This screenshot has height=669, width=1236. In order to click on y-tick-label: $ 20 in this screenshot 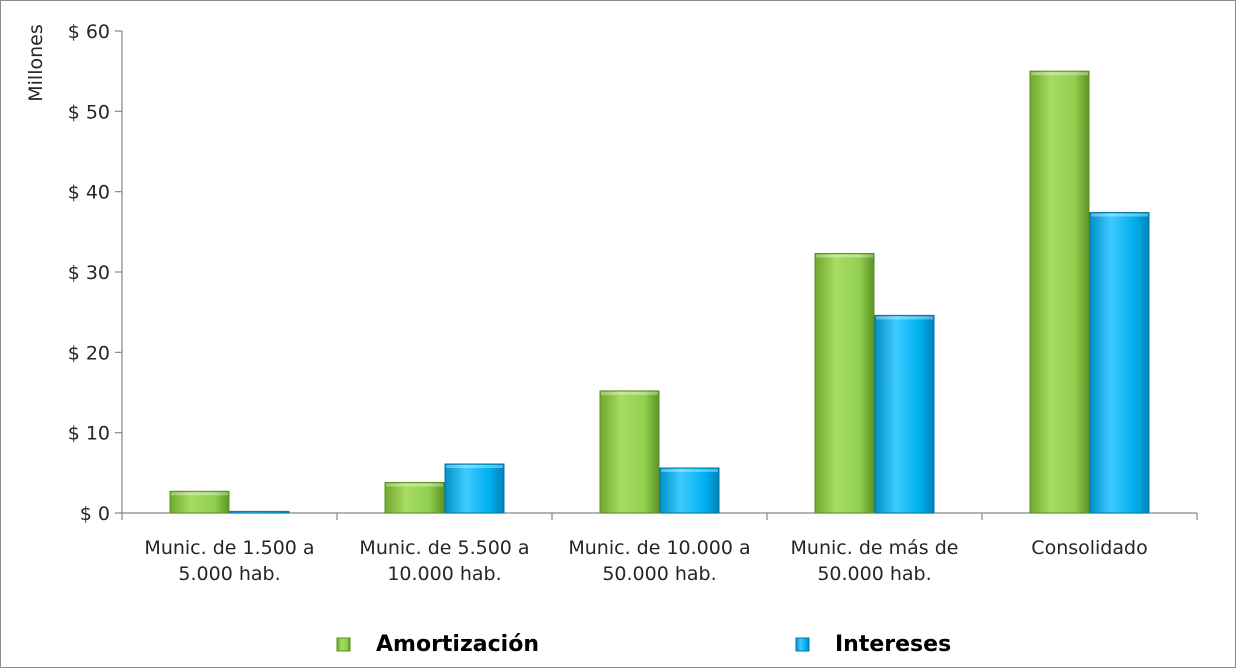, I will do `click(89, 353)`.